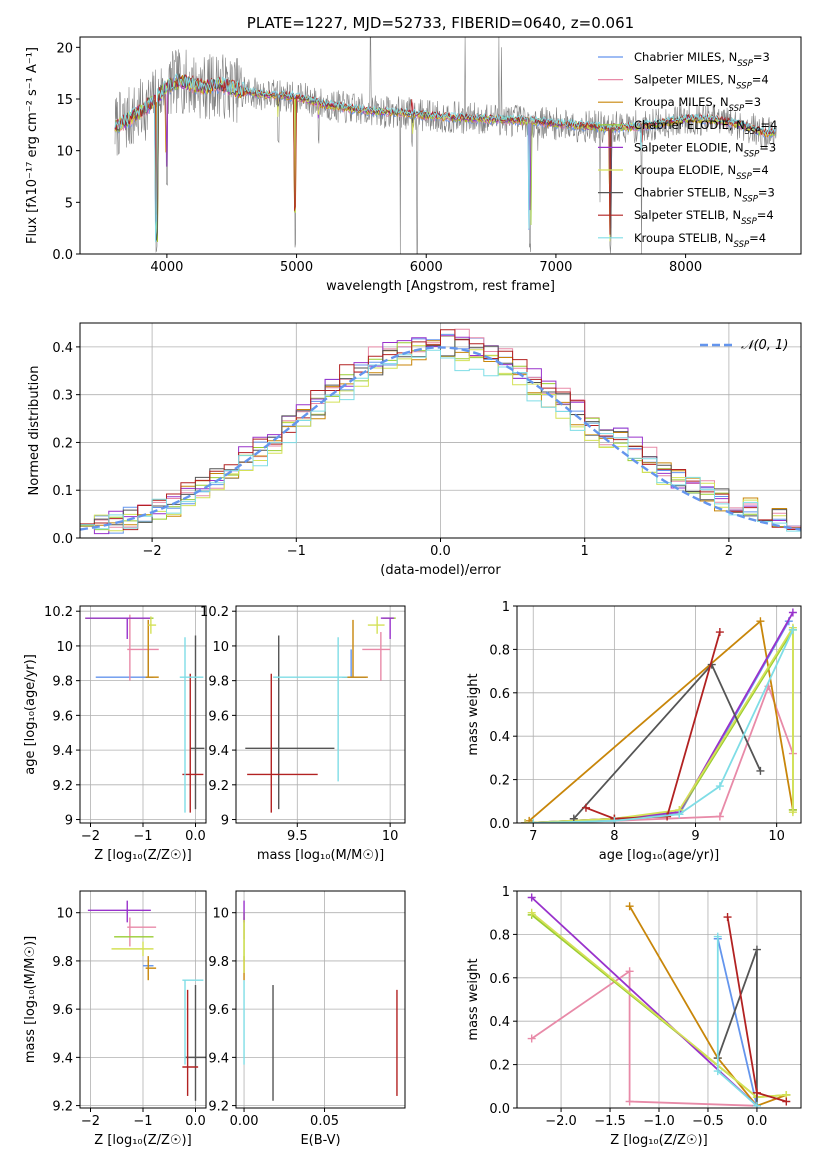 Image resolution: width=819 pixels, height=1170 pixels. What do you see at coordinates (244, 1121) in the screenshot?
I see `x-tick-label: 0.00` at bounding box center [244, 1121].